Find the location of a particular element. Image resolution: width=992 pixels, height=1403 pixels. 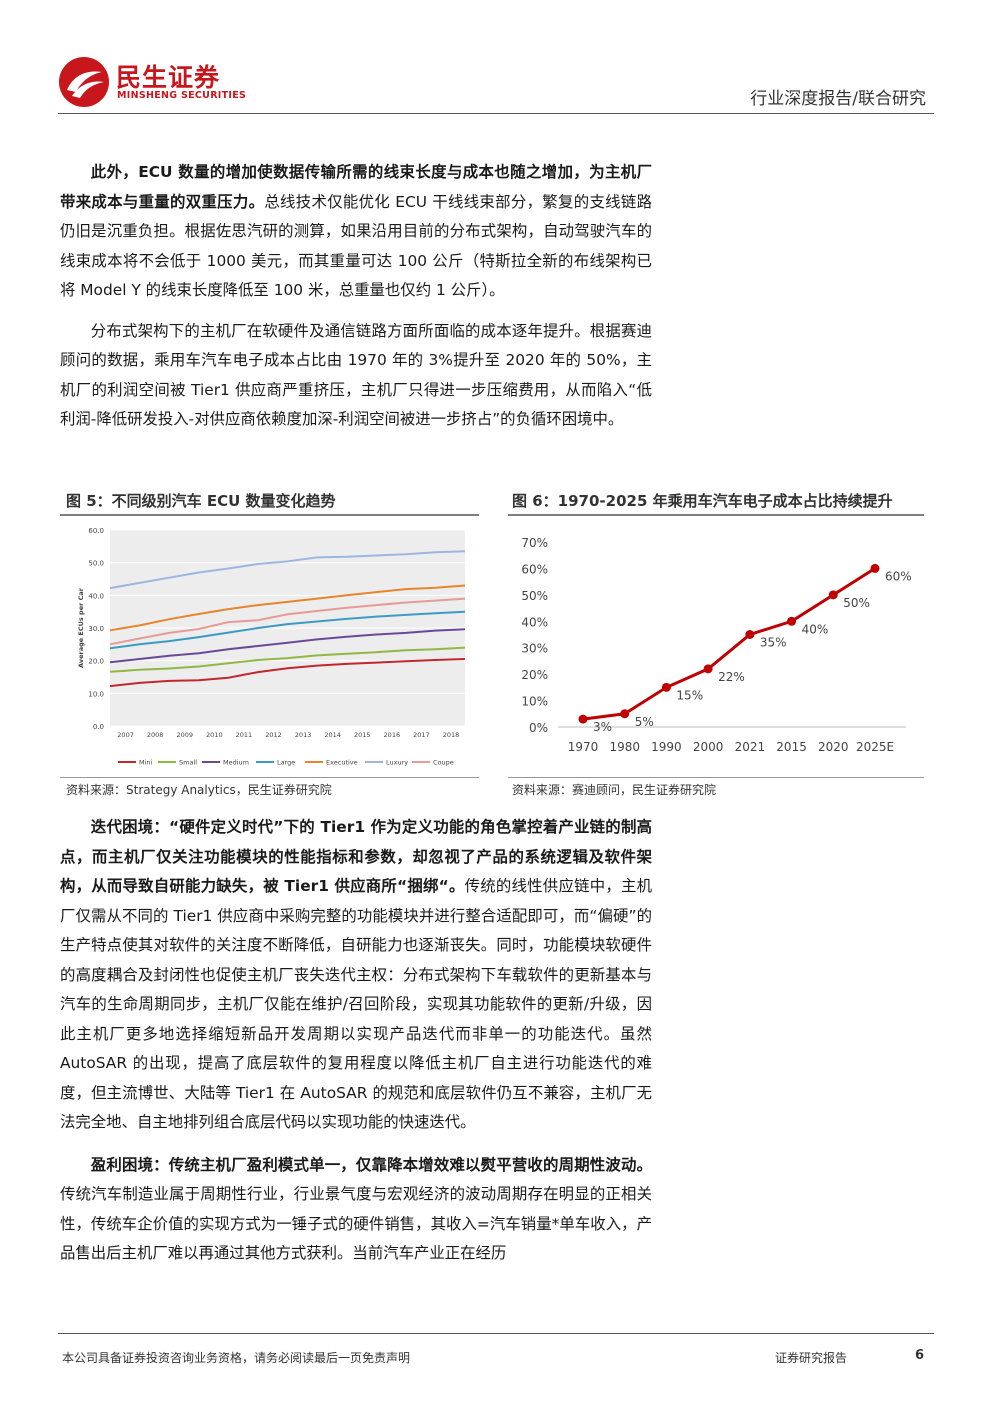

chart5-legend-label: Small is located at coordinates (188, 763).